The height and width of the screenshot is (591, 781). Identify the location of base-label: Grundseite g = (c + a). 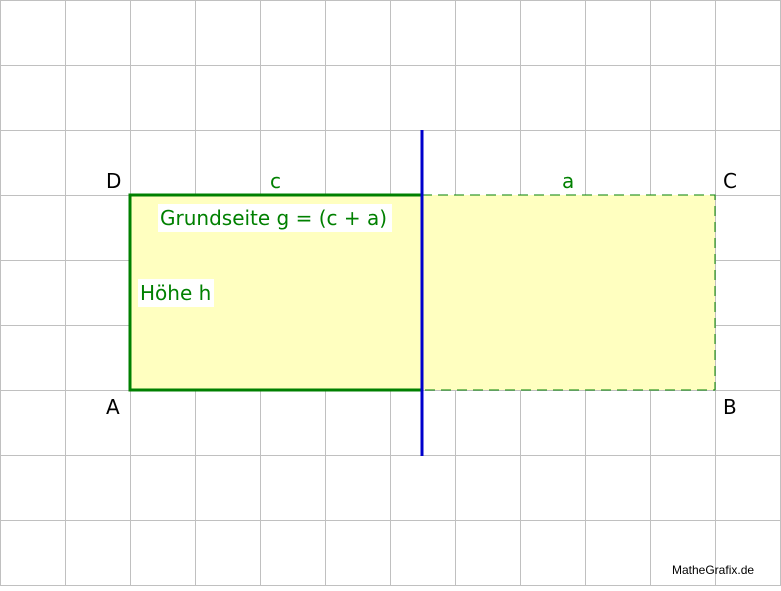
(273, 218).